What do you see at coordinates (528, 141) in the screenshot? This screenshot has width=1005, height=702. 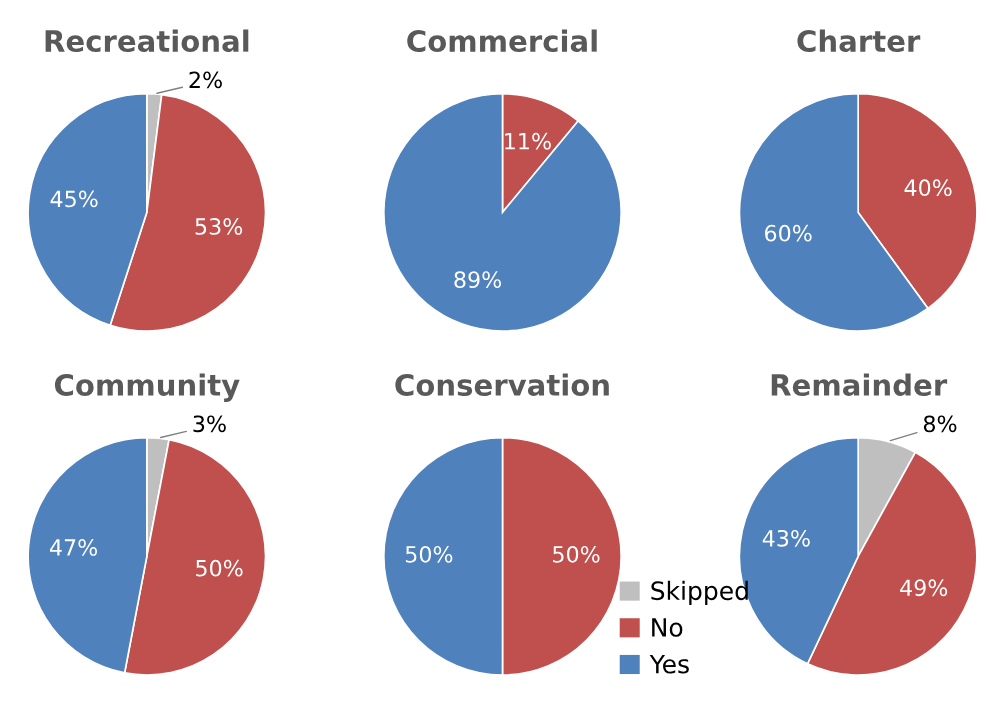 I see `data-label: 11%` at bounding box center [528, 141].